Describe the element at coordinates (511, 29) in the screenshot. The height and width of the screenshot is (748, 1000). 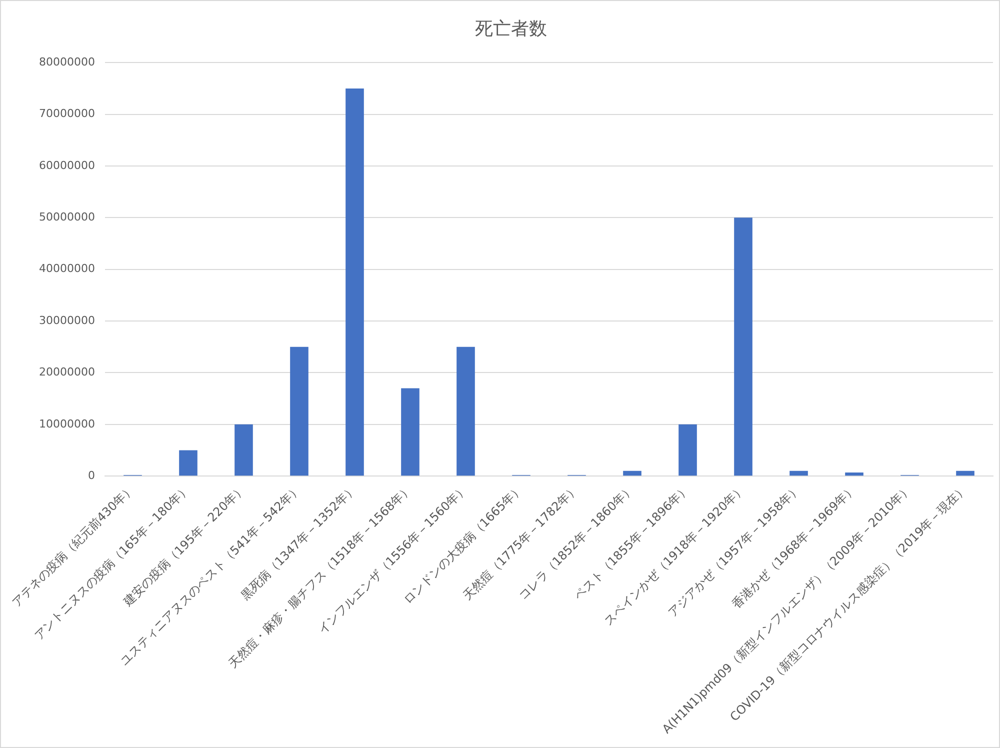
I see `chart-title: 死亡者数` at that location.